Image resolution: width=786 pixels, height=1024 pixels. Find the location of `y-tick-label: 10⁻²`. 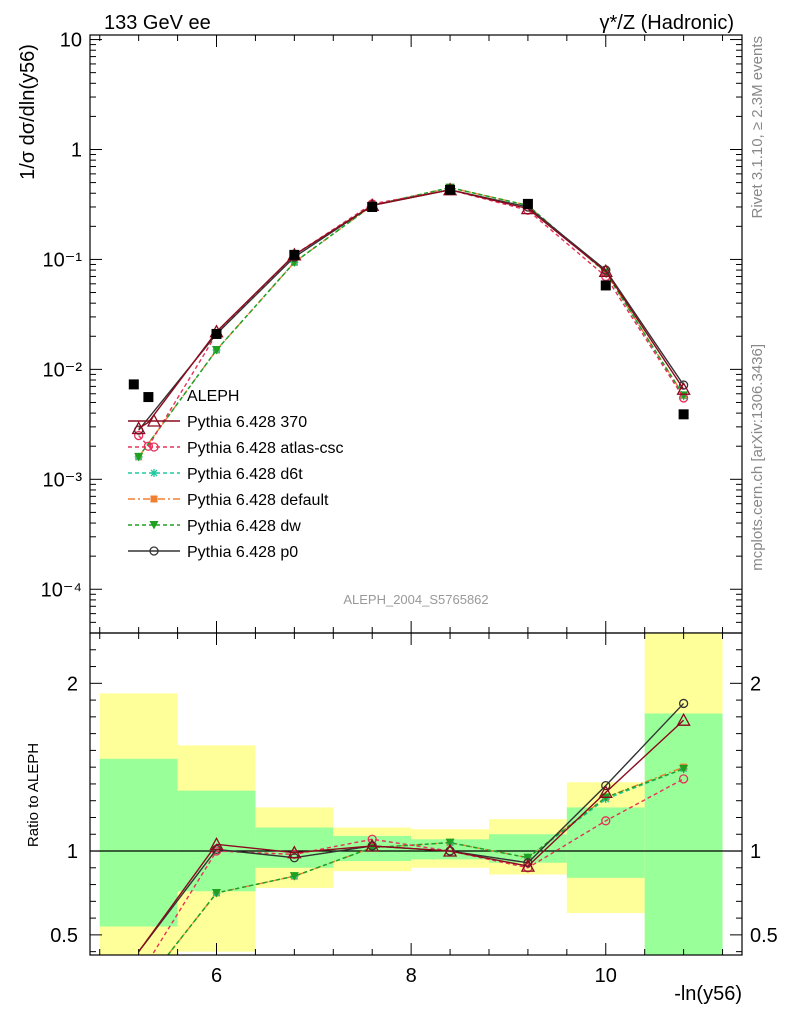

y-tick-label: 10⁻² is located at coordinates (63, 370).